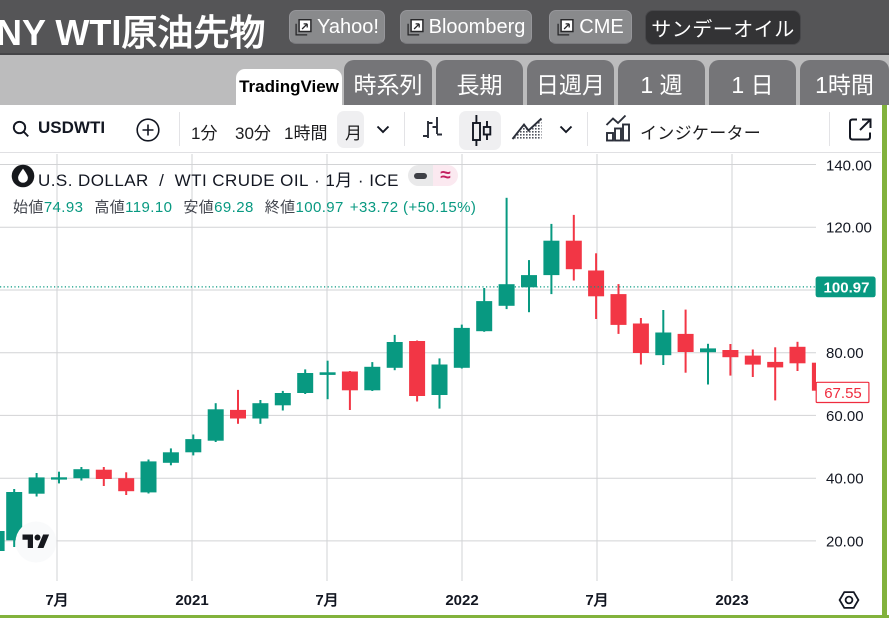 The image size is (889, 618). Describe the element at coordinates (849, 165) in the screenshot. I see `svg-text: 140.00` at that location.